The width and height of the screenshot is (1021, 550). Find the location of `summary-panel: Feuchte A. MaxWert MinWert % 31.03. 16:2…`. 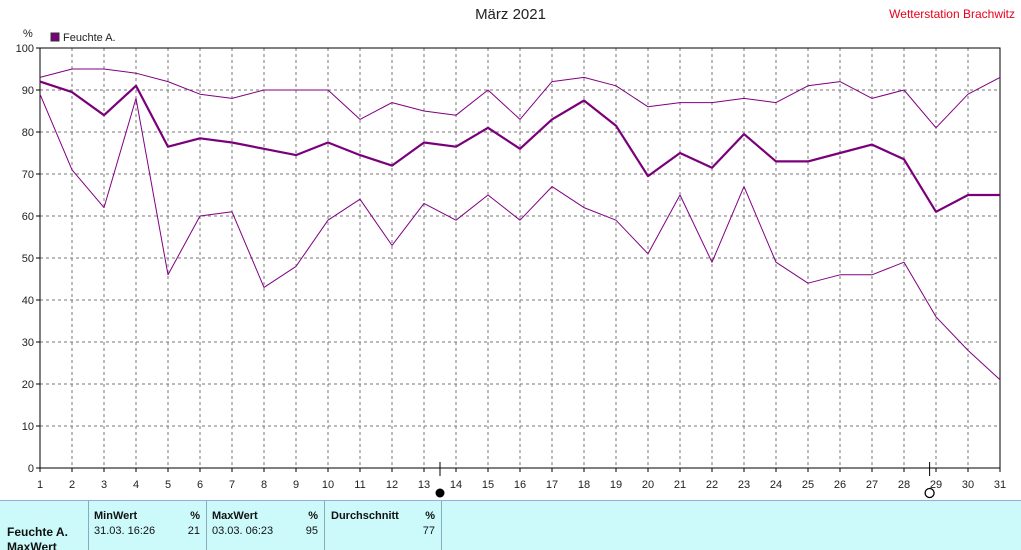

summary-panel: Feuchte A. MaxWert MinWert % 31.03. 16:2… is located at coordinates (510, 525).